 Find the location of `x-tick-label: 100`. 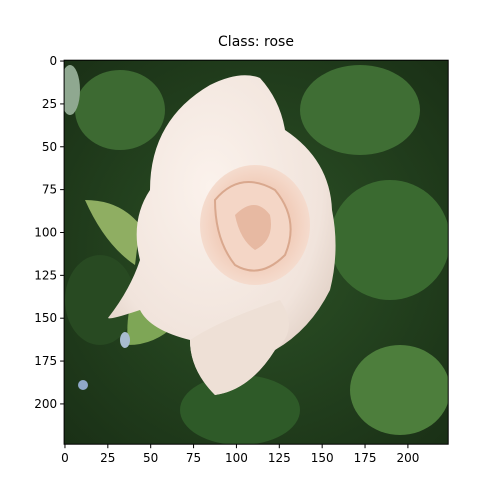

x-tick-label: 100 is located at coordinates (236, 458).